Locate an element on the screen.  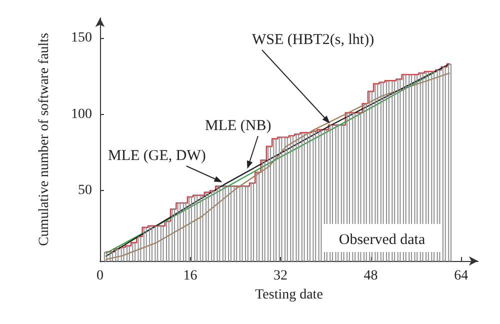
annotation: MLE (GE, DW) is located at coordinates (157, 156).